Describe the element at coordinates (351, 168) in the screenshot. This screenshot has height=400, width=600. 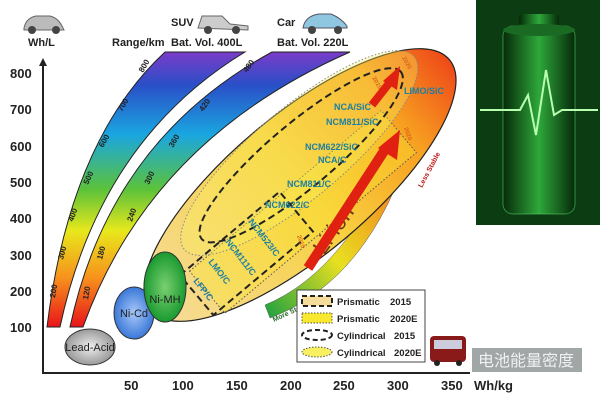
I see `progress-arrow-icon` at that location.